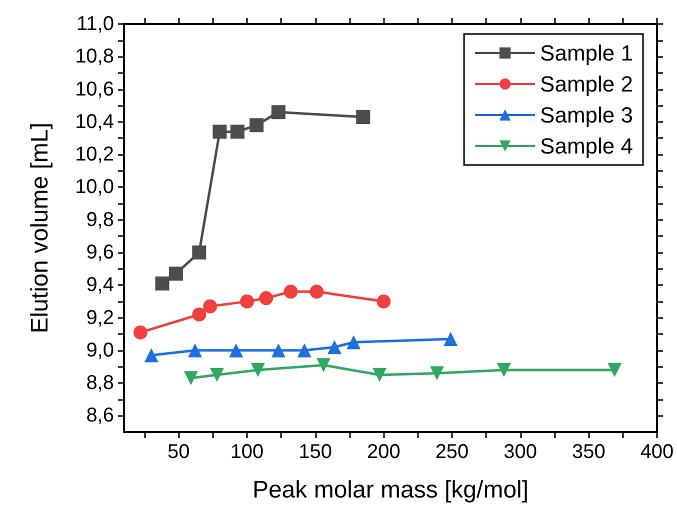  What do you see at coordinates (383, 452) in the screenshot?
I see `x-tick-label: 200` at bounding box center [383, 452].